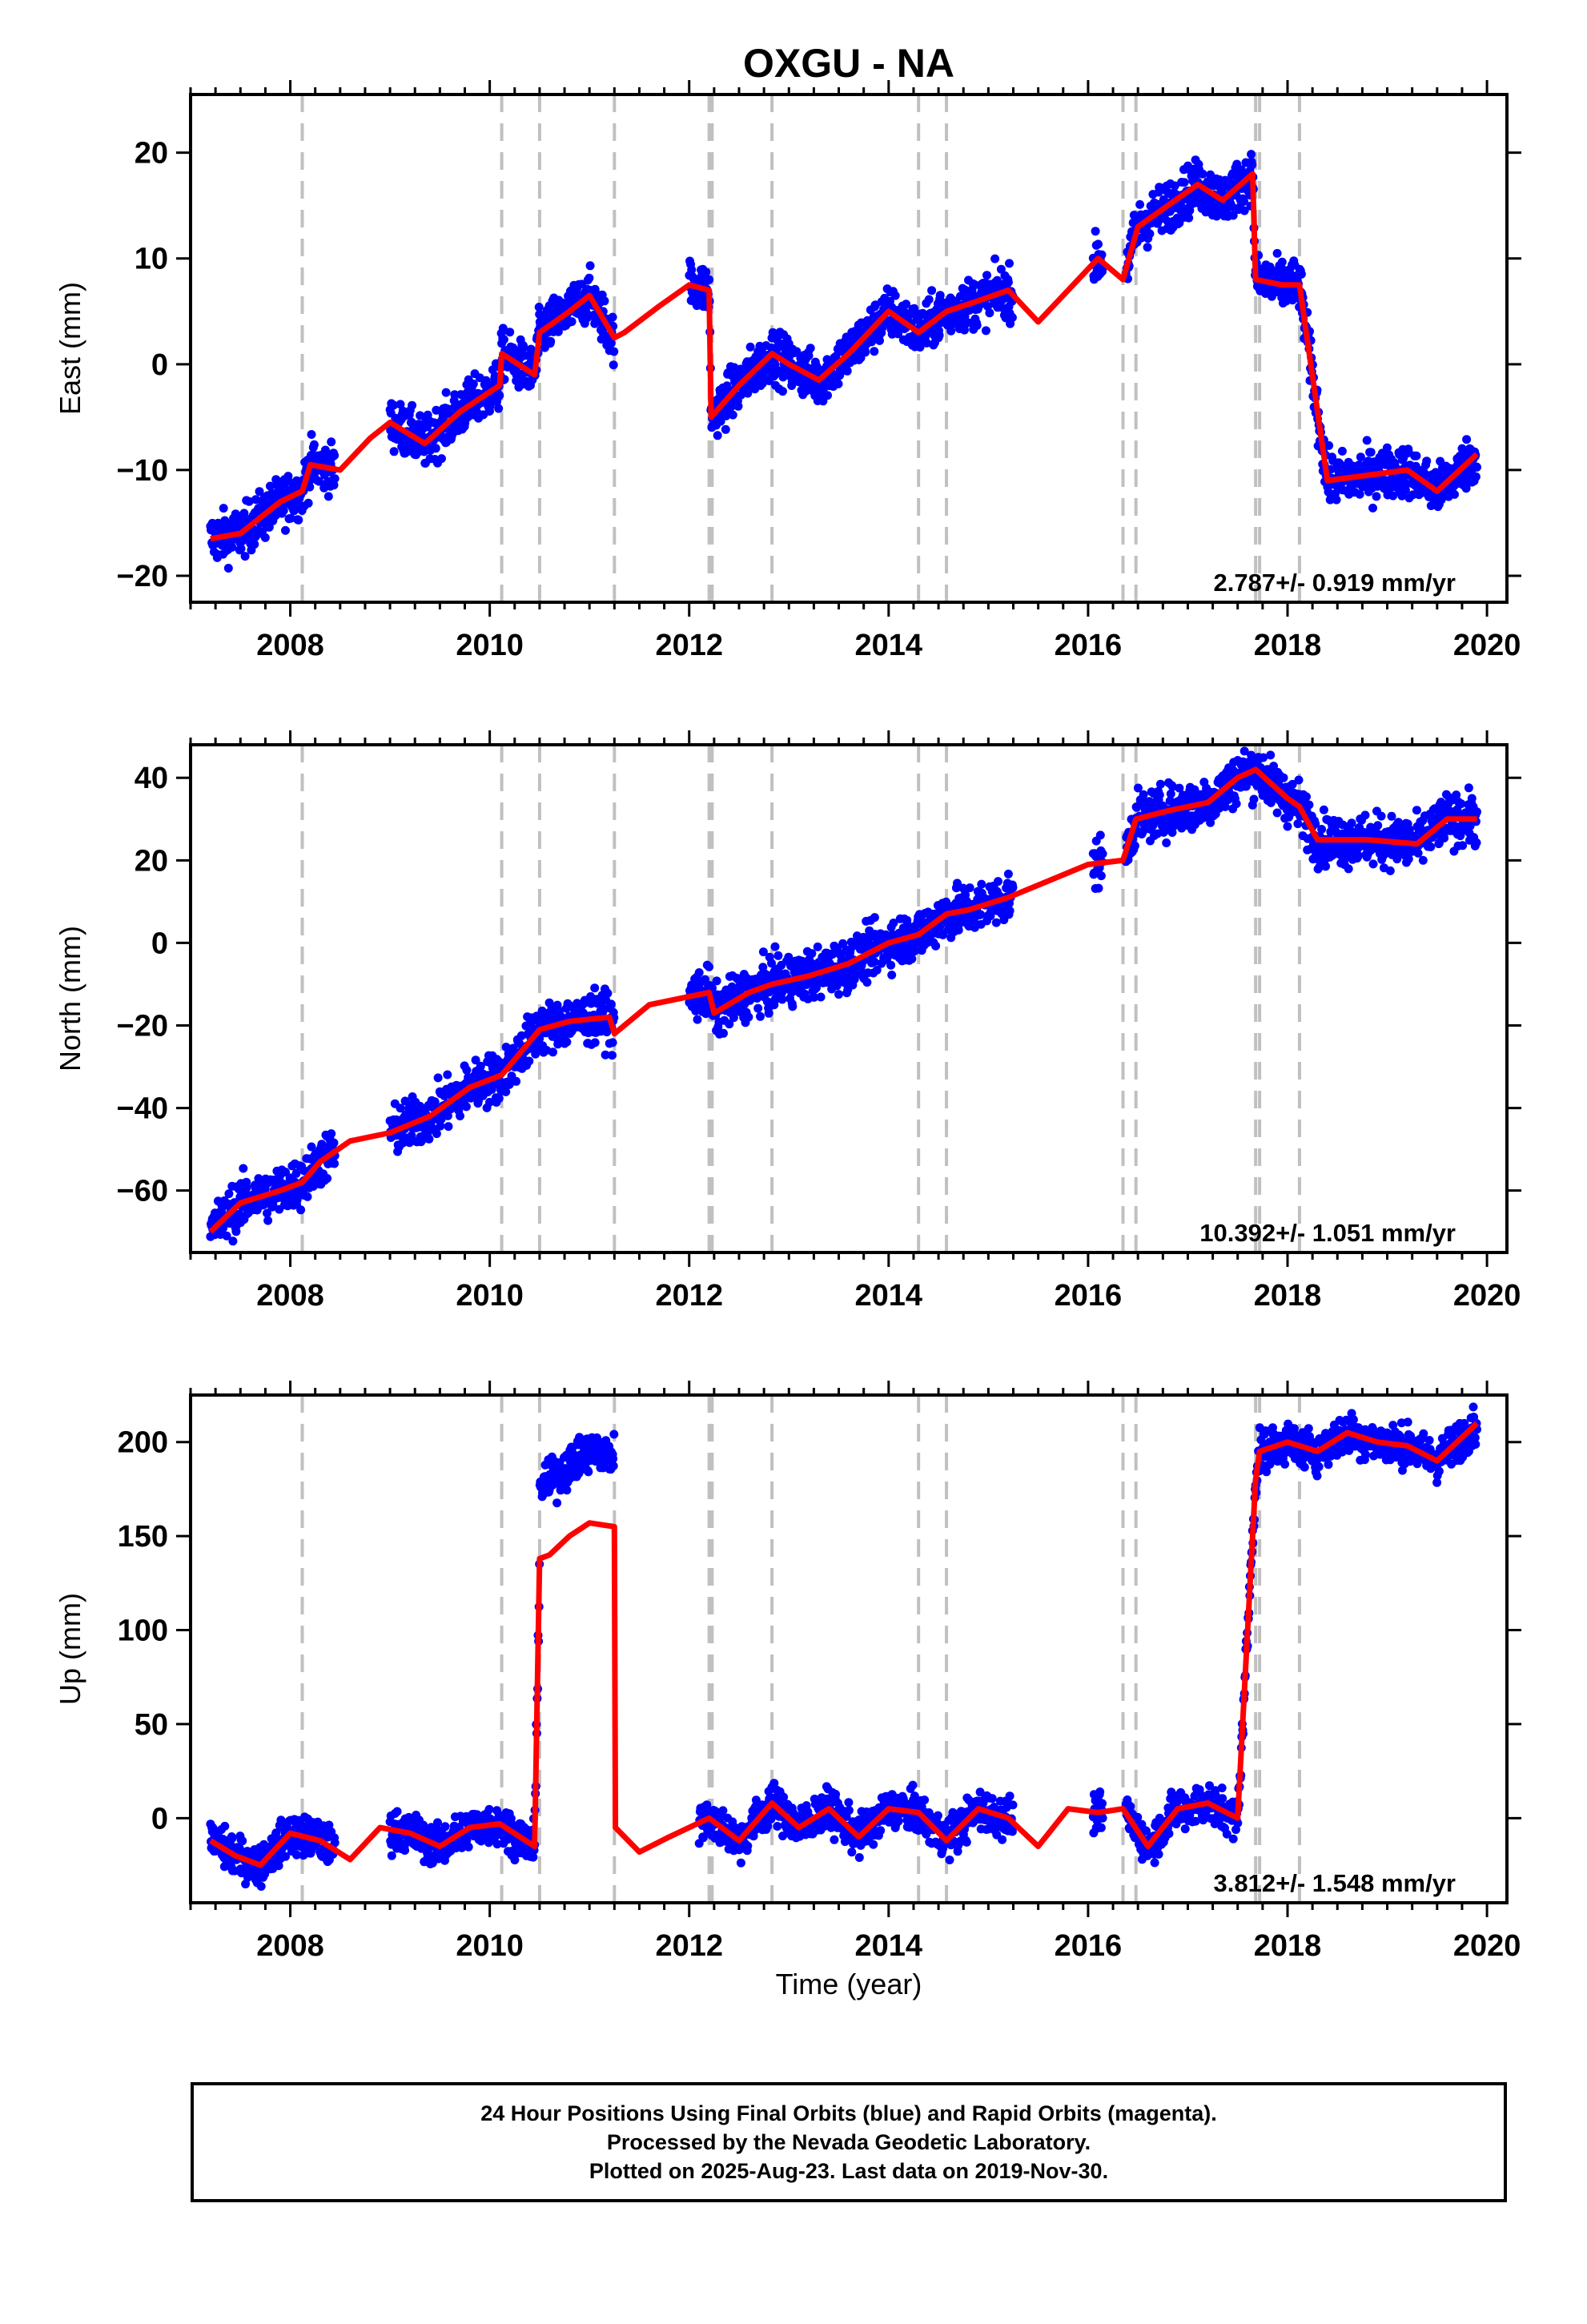 This screenshot has height=2324, width=1587. What do you see at coordinates (848, 63) in the screenshot?
I see `chart-title: OXGU - NA` at bounding box center [848, 63].